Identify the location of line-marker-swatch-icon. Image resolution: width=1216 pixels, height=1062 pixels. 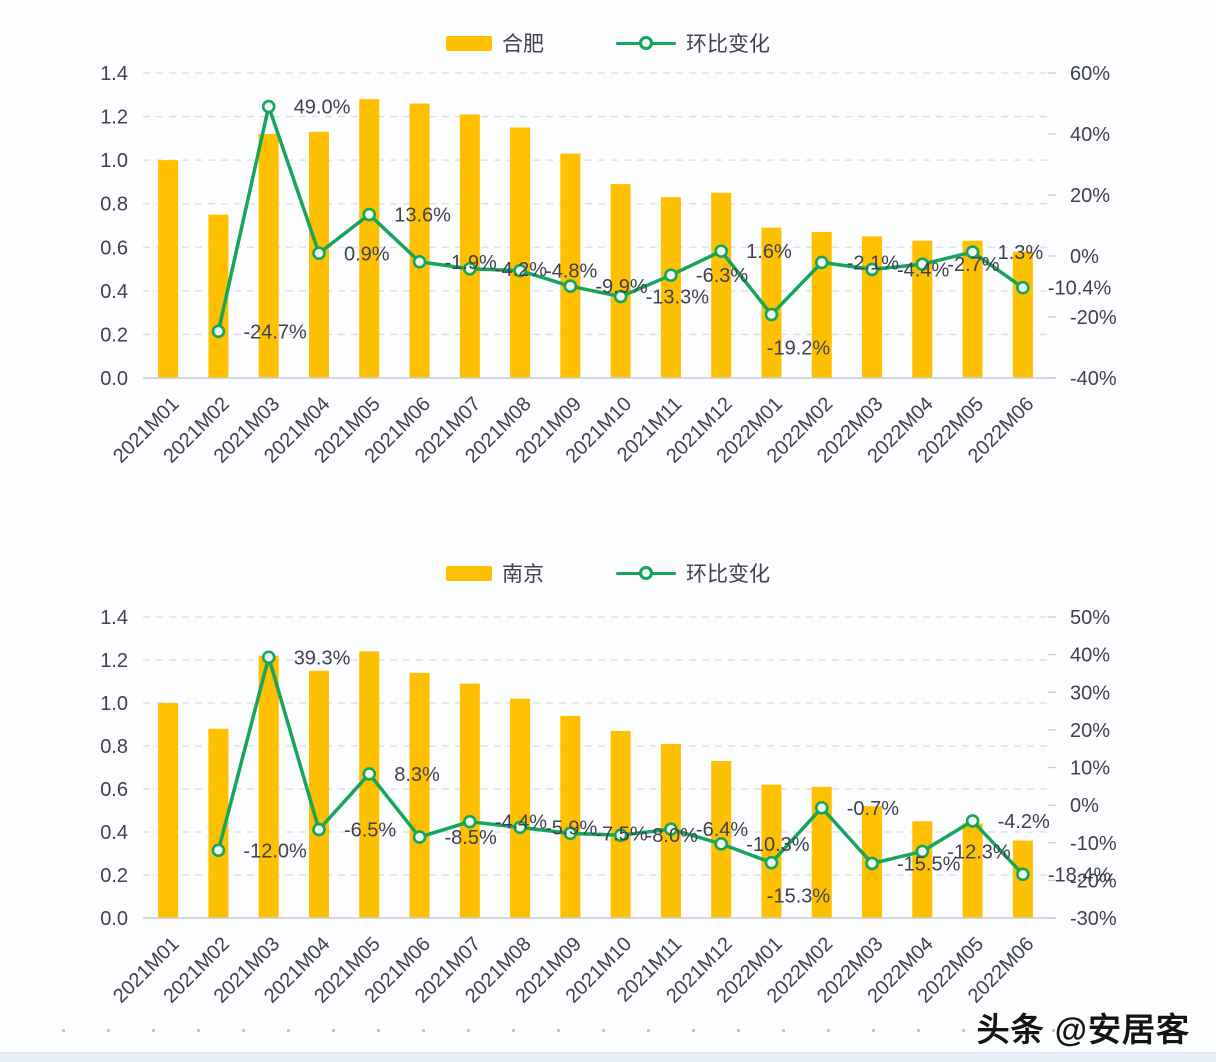
(646, 43).